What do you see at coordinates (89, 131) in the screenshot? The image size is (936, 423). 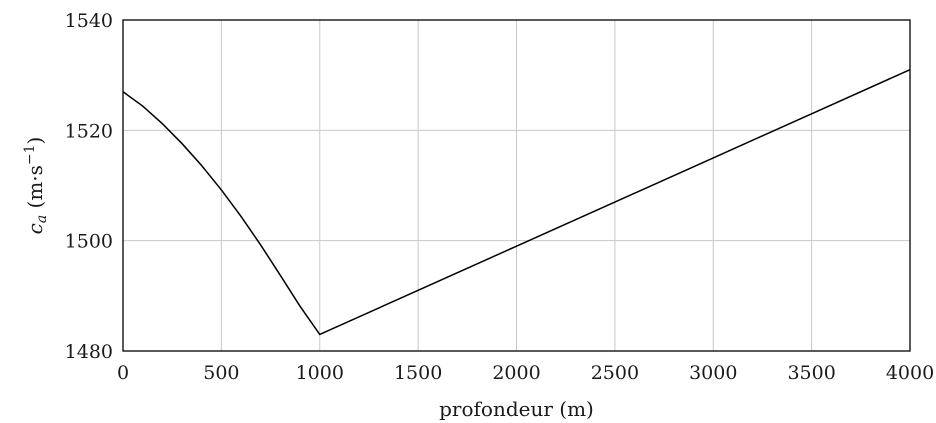 I see `y-tick-label: 1520` at bounding box center [89, 131].